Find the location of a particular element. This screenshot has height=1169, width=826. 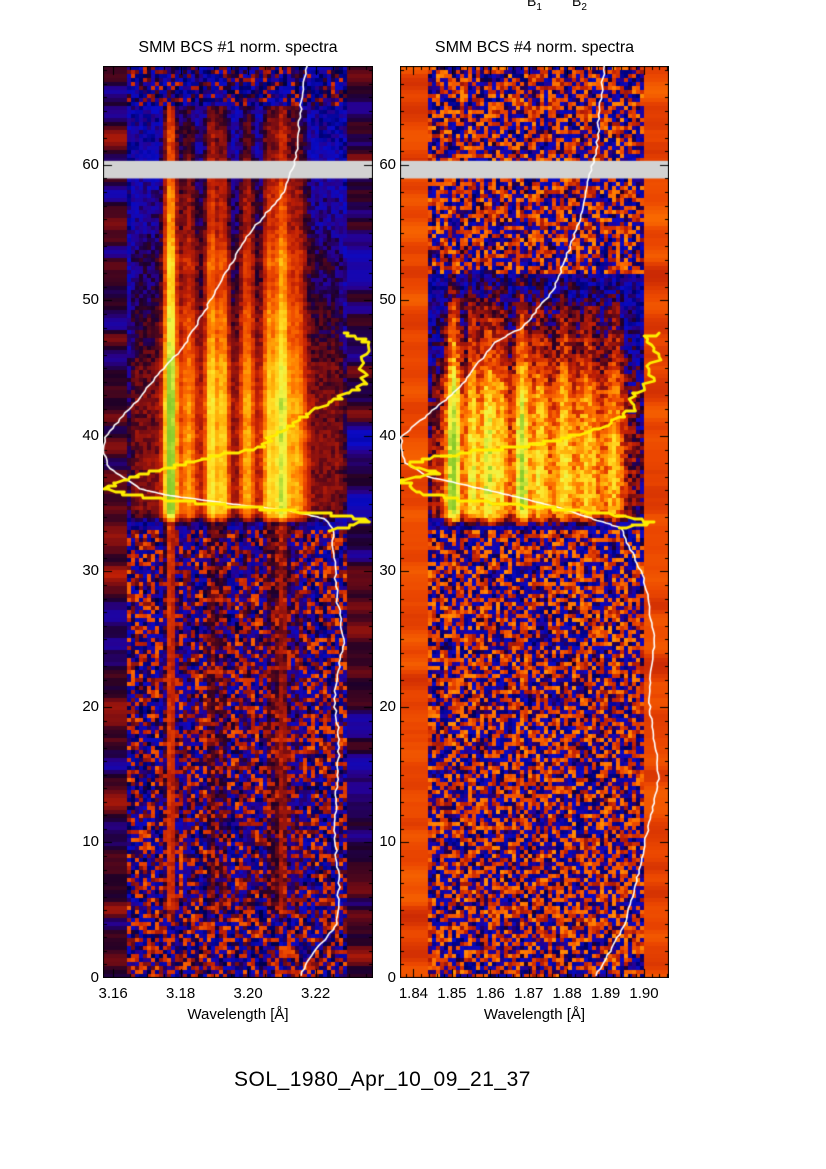

x-tick-label: 3.20 is located at coordinates (248, 993).